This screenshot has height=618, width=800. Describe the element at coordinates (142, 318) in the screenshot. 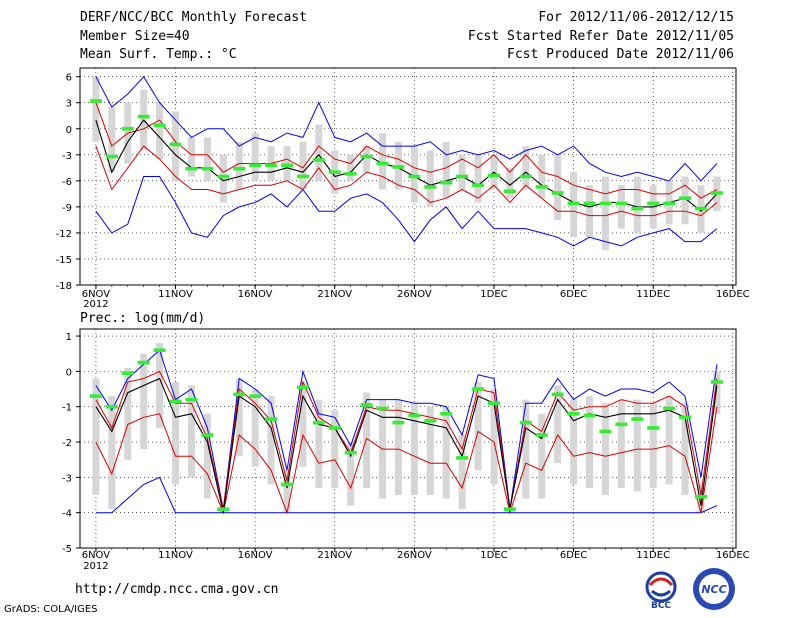

I see `precipitation-panel-title: Prec.: log(mm/d)` at that location.